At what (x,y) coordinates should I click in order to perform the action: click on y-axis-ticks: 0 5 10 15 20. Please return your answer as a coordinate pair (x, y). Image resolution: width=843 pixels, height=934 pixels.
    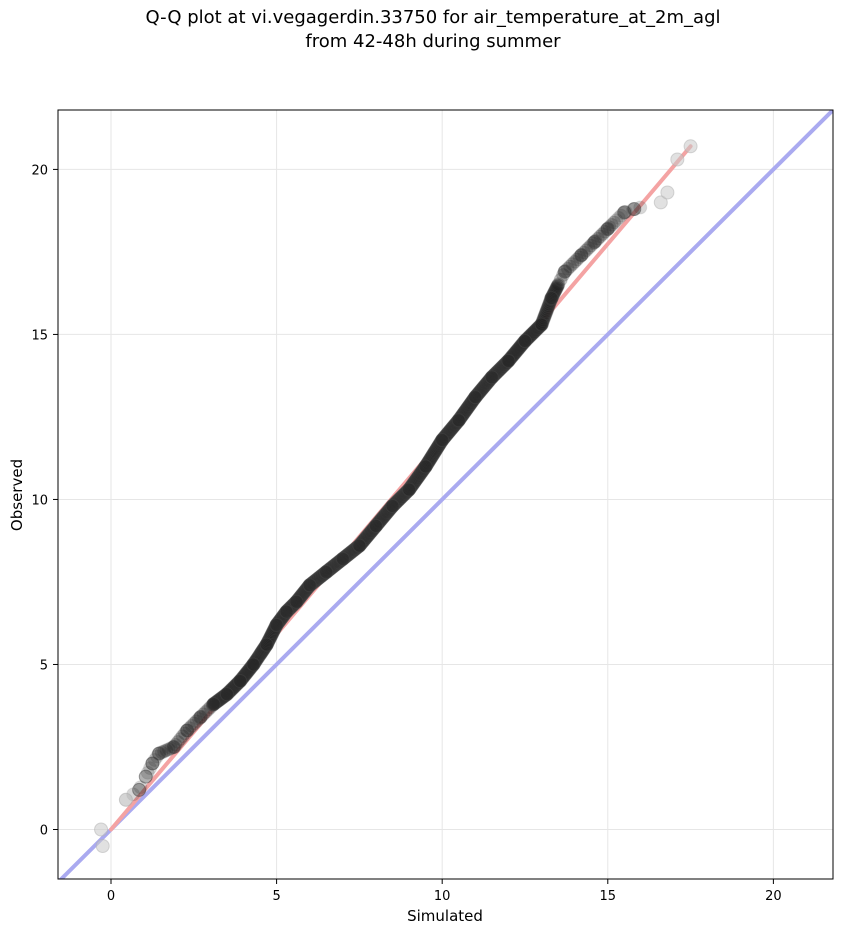
    Looking at the image, I should click on (44, 500).